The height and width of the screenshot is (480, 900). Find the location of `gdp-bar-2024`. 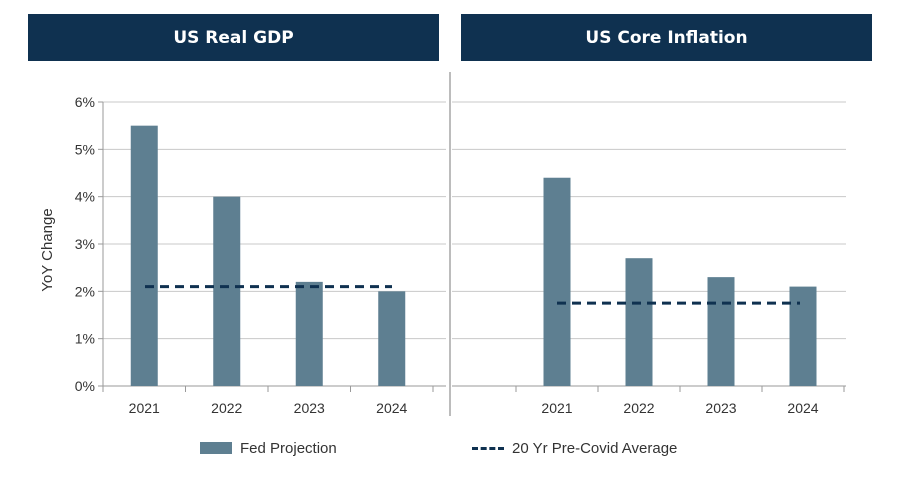

gdp-bar-2024 is located at coordinates (392, 338).